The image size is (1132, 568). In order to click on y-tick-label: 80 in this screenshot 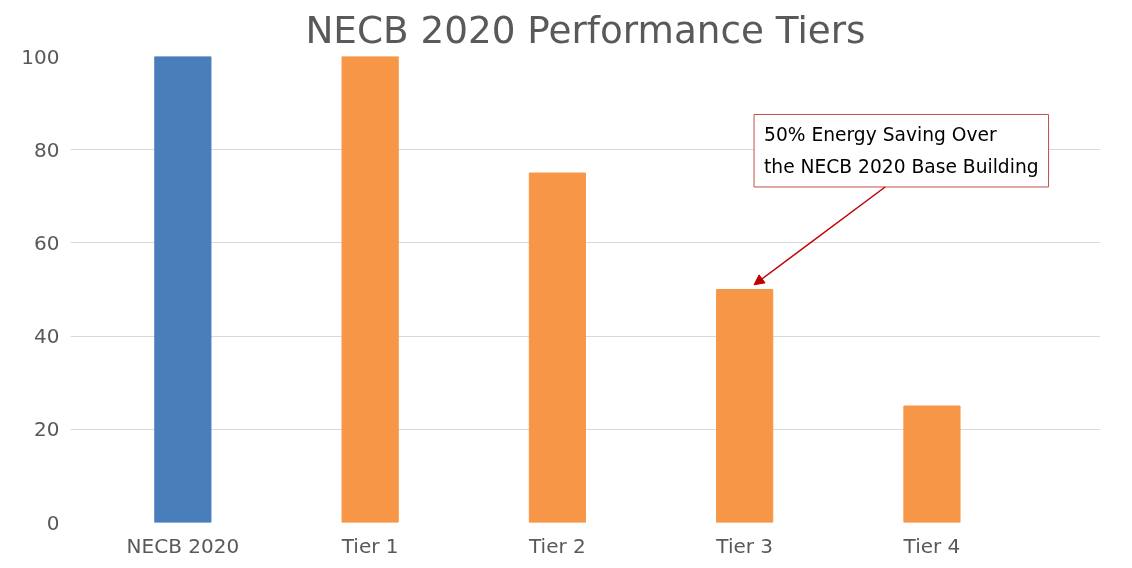, I will do `click(47, 149)`.